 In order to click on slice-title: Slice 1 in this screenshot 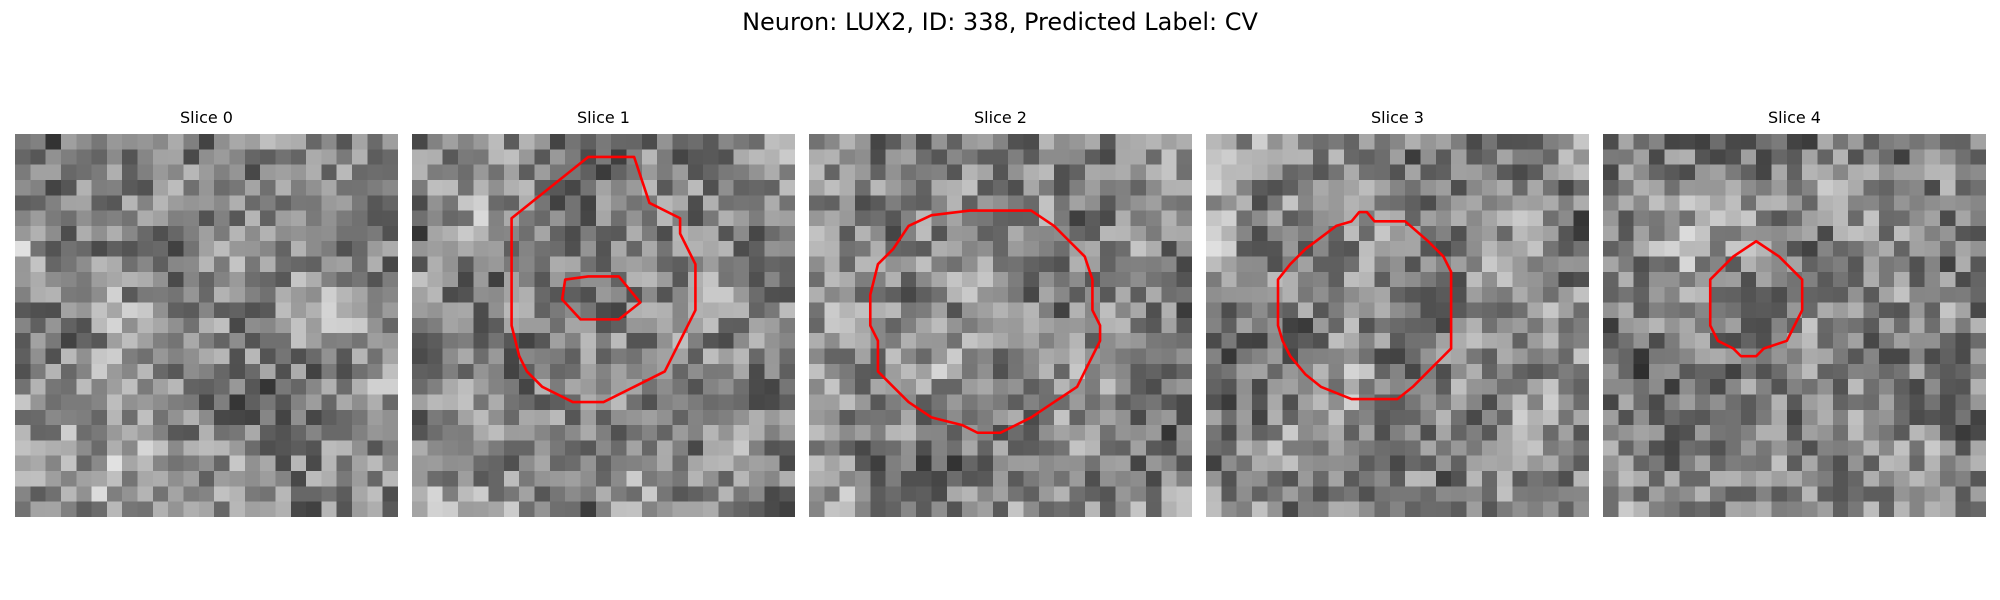, I will do `click(603, 117)`.